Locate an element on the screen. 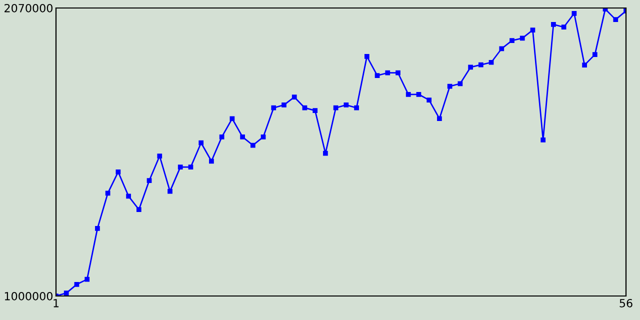 The image size is (640, 320). y-tick-label: 1000000 is located at coordinates (28, 296).